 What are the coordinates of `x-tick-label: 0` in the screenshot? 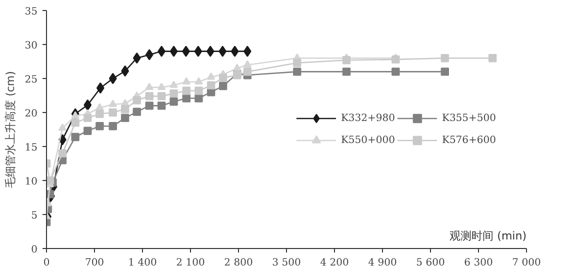 It's located at (46, 263).